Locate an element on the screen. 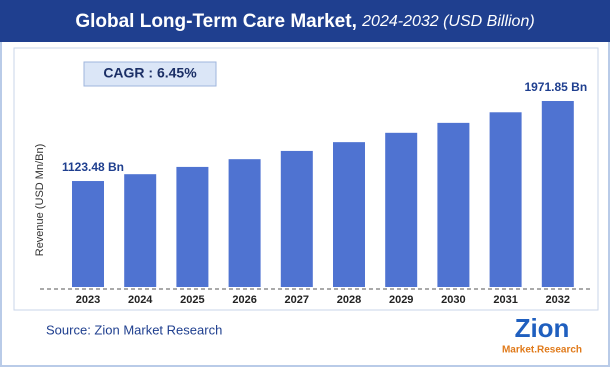 The height and width of the screenshot is (367, 610). title-main: Global Long-Term Care Market, is located at coordinates (216, 21).